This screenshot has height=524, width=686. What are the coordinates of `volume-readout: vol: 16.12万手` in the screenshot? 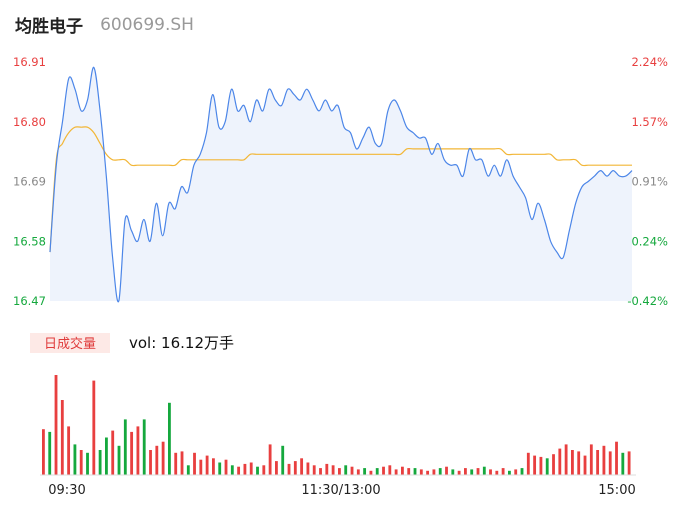 It's located at (181, 343).